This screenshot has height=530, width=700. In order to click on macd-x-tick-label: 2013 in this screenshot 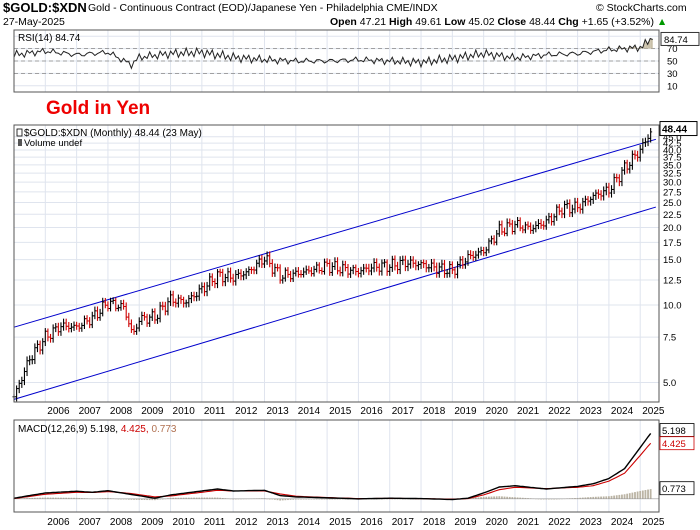, I will do `click(277, 522)`.